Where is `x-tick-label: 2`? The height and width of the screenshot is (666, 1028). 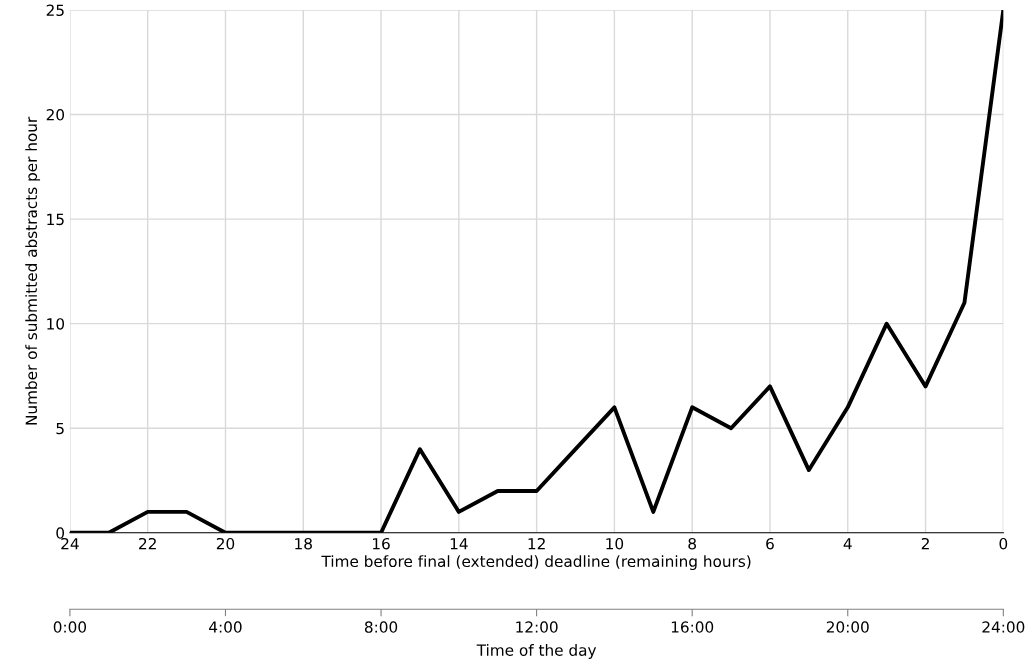
x-tick-label: 2 is located at coordinates (925, 543).